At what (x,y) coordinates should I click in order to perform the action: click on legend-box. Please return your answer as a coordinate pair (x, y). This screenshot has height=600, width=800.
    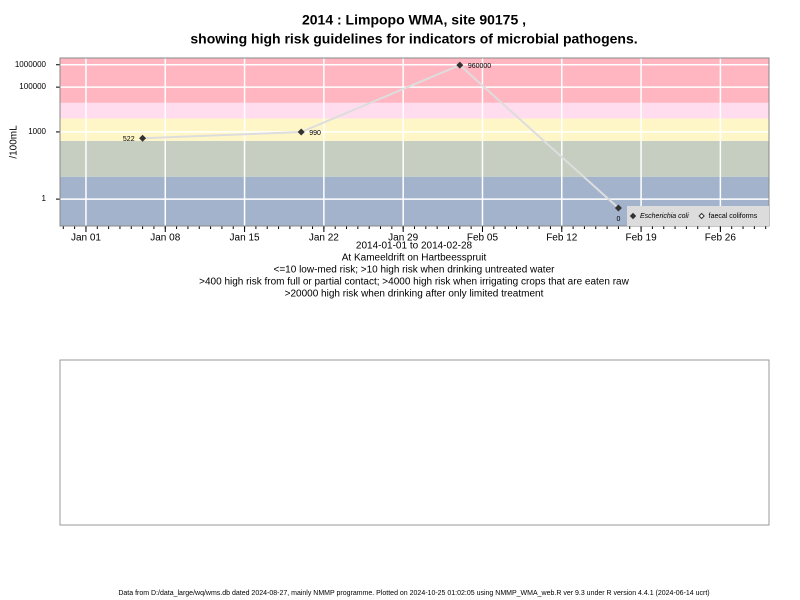
    Looking at the image, I should click on (698, 216).